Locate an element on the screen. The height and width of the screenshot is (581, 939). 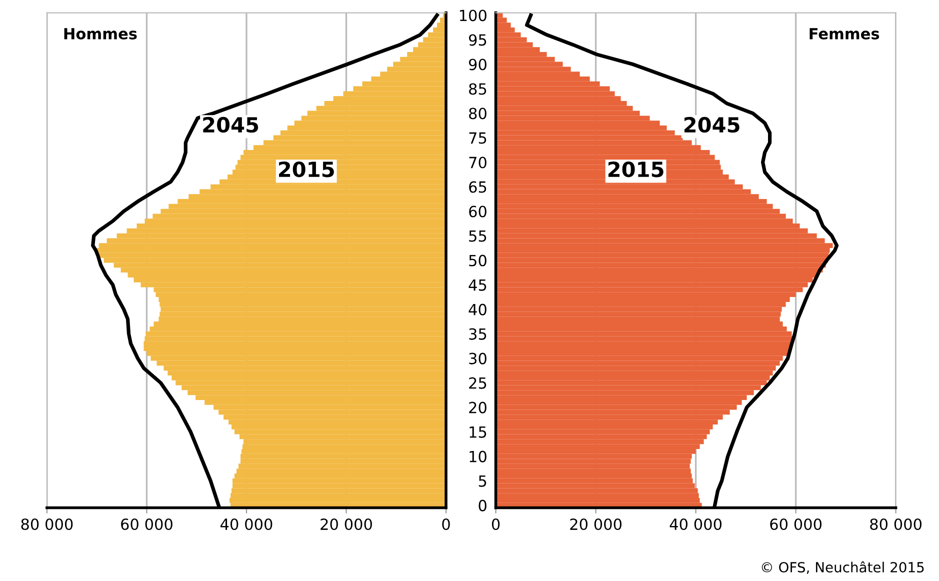
y-tick-label: 20 is located at coordinates (477, 408).